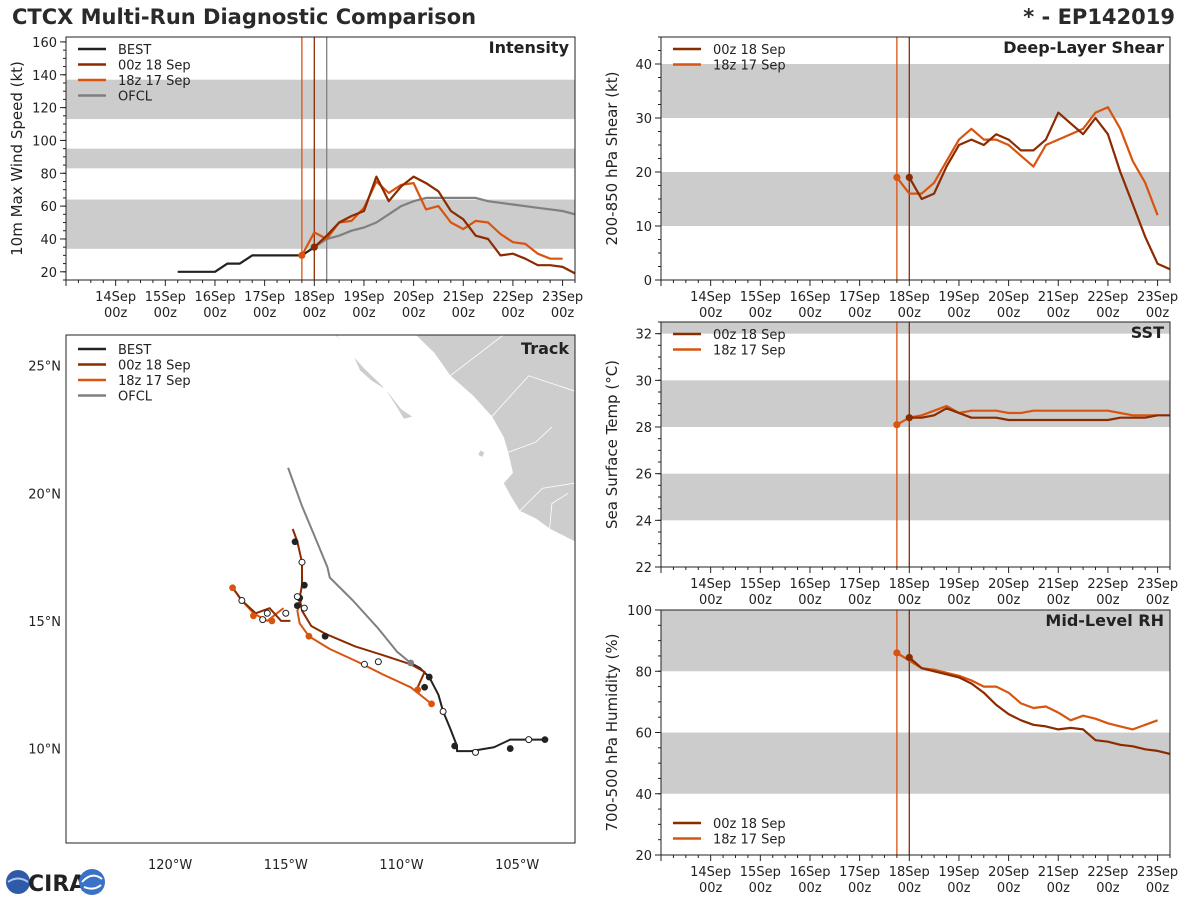  Describe the element at coordinates (612, 732) in the screenshot. I see `y-axis-label: 700-500 hPa Humidity (%)` at that location.